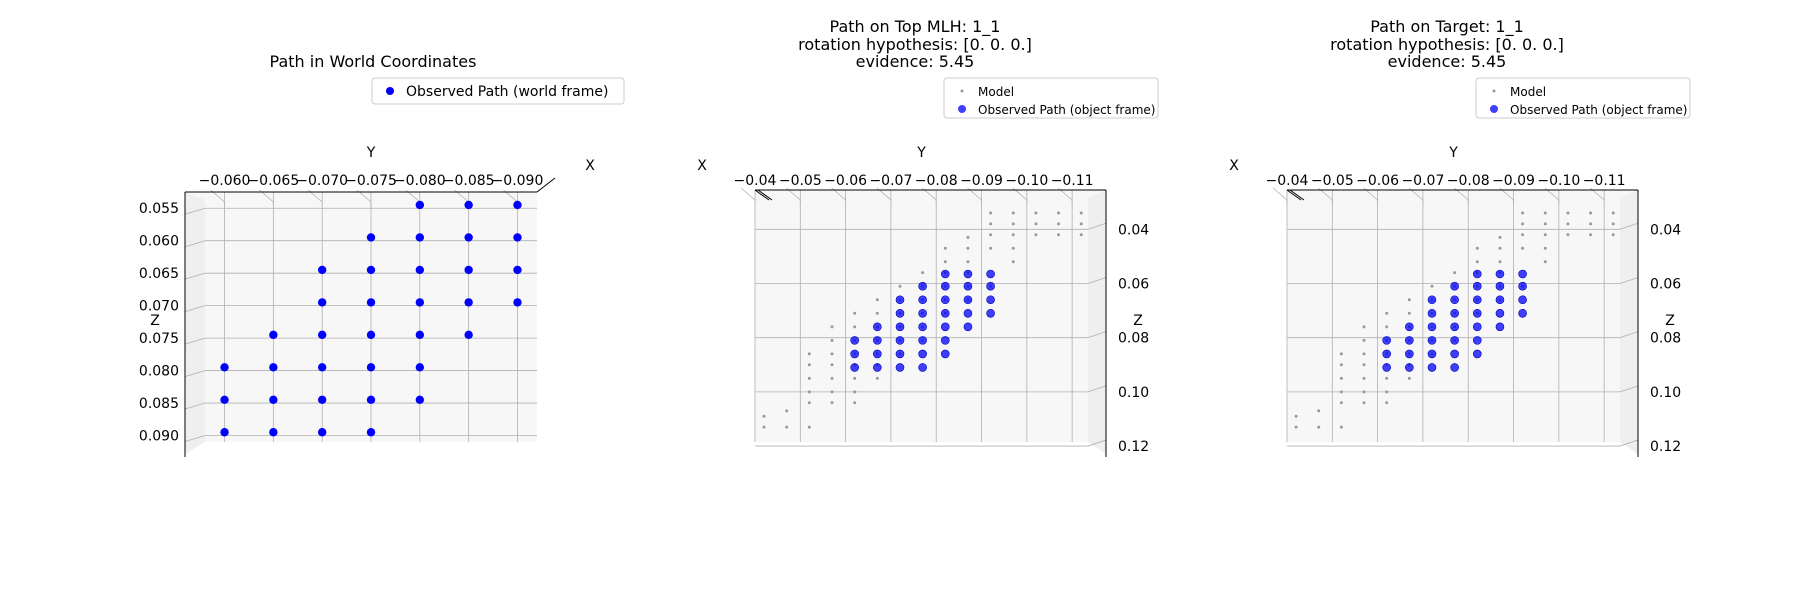  I want to click on tick-label-y: −0.10, so click(1026, 181).